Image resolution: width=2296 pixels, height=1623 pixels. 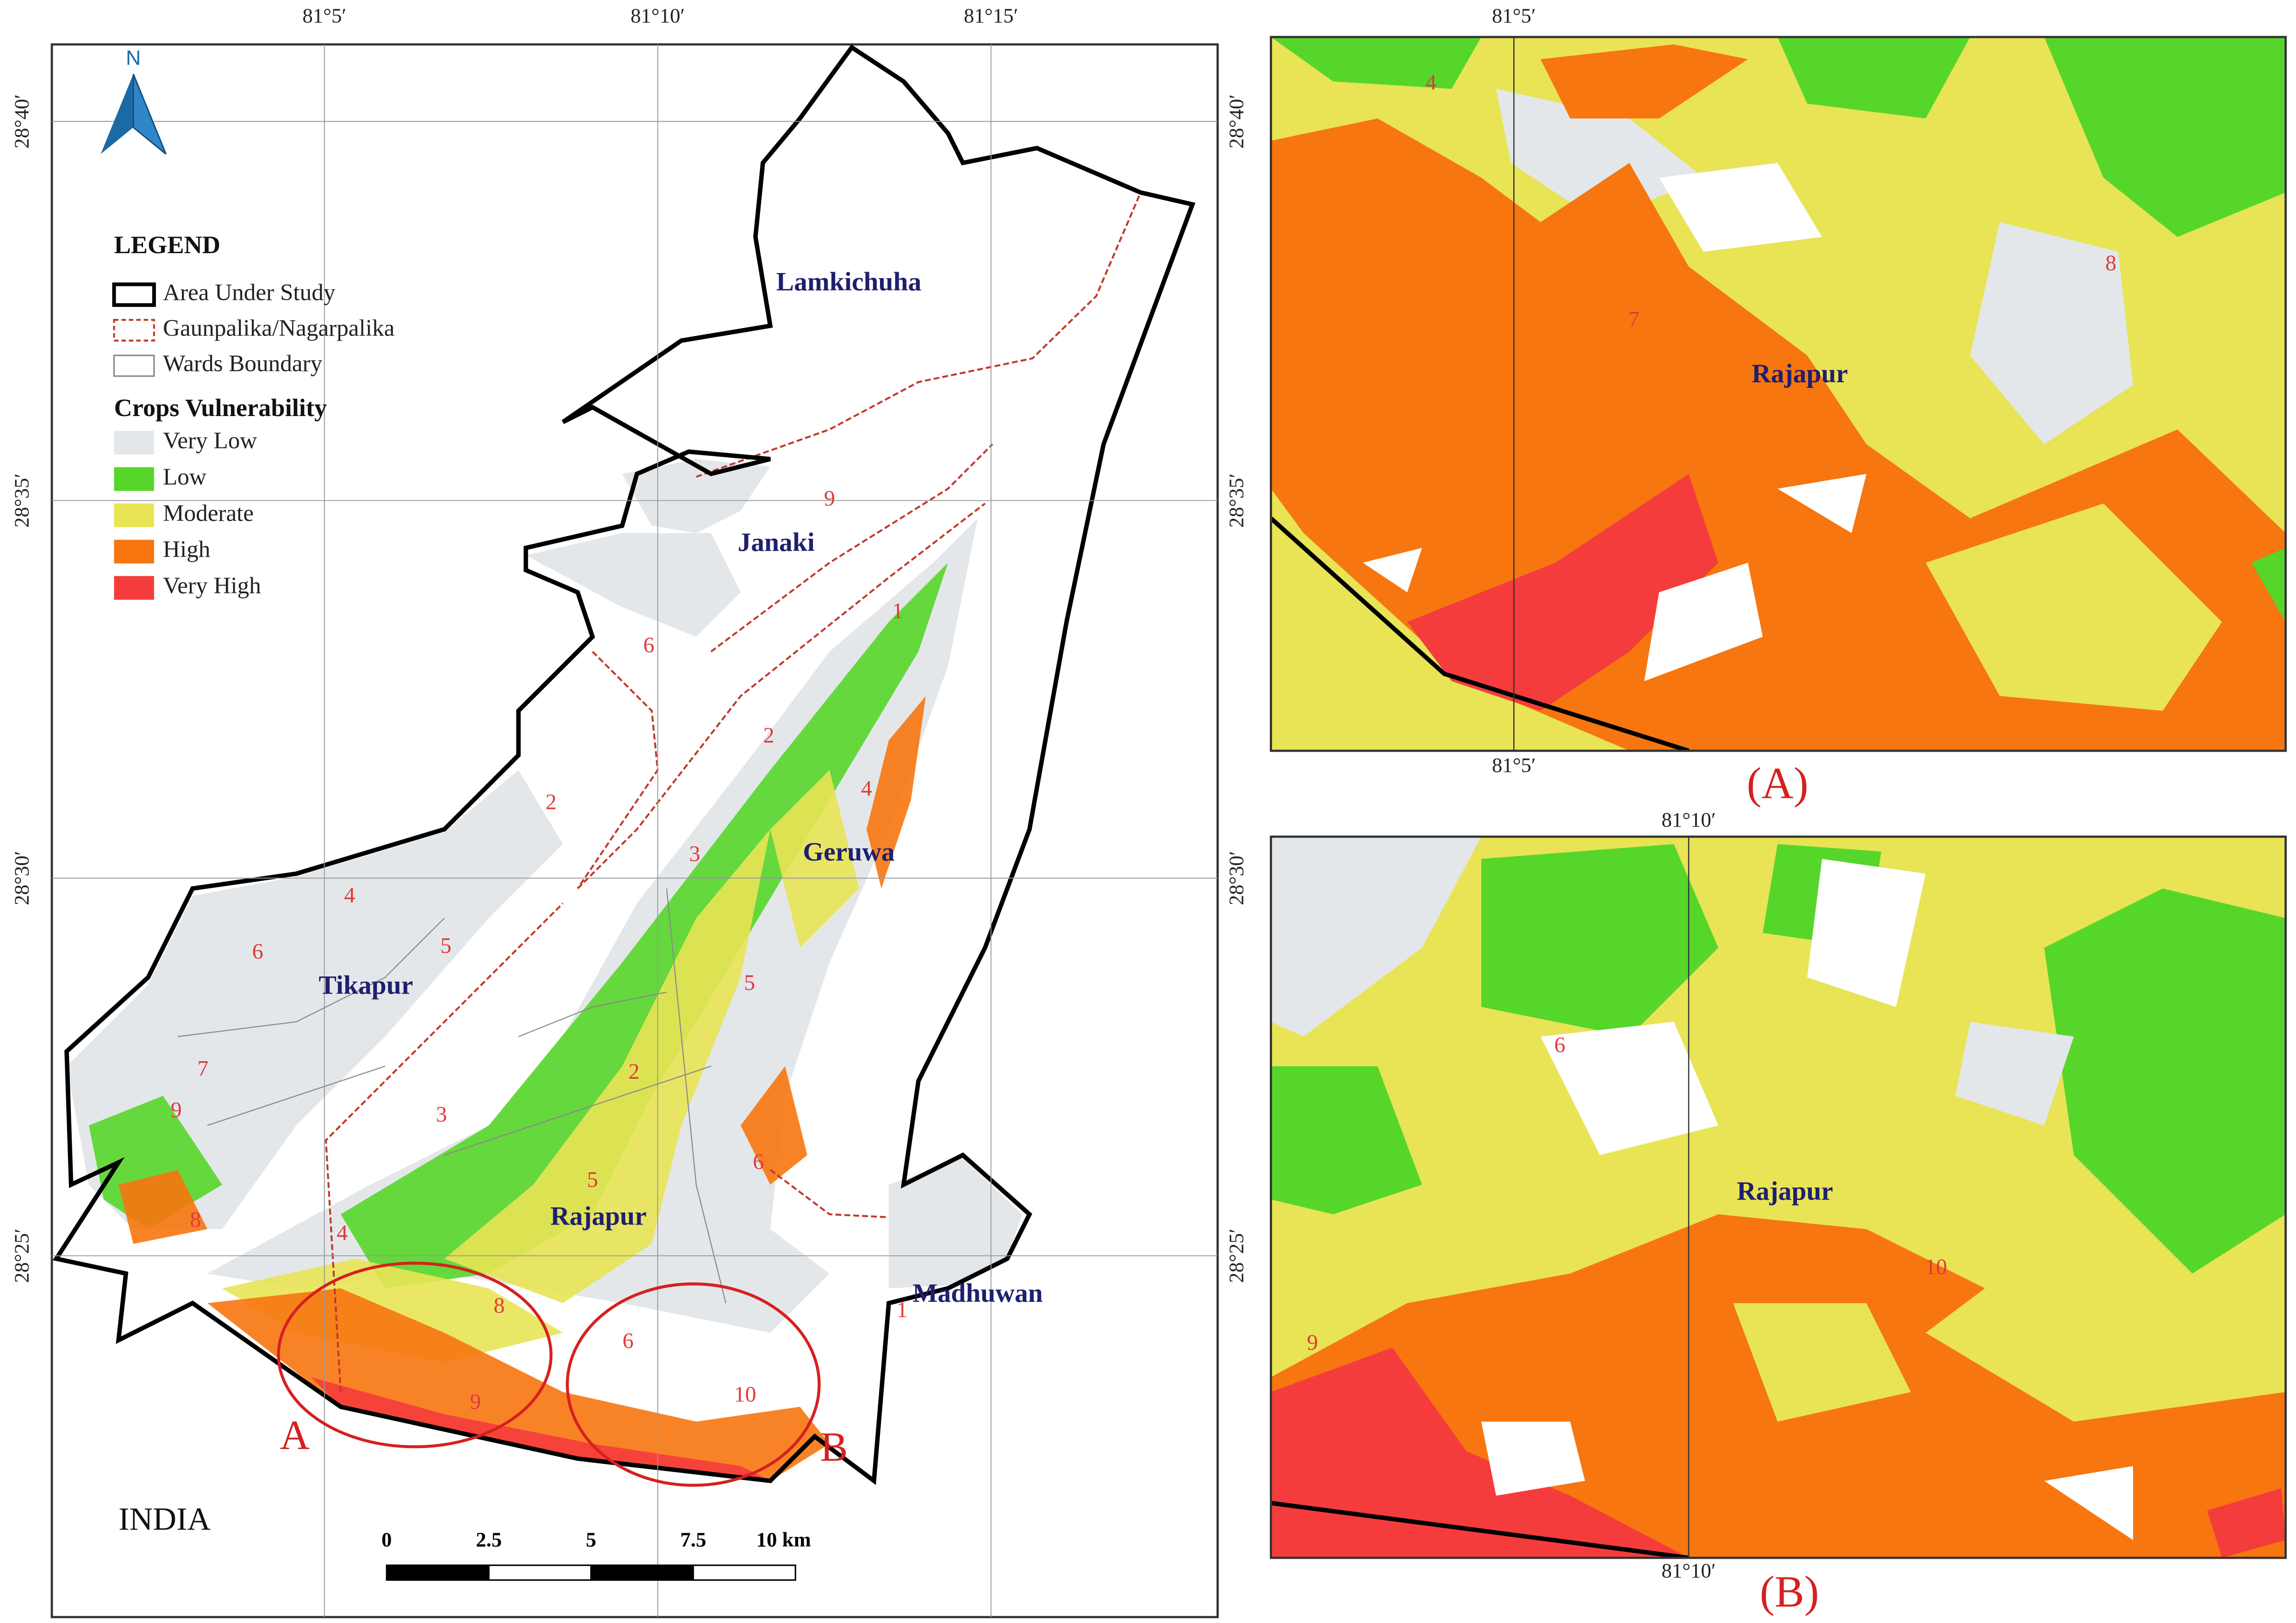 What do you see at coordinates (1514, 15) in the screenshot?
I see `lon-label: 81°5′` at bounding box center [1514, 15].